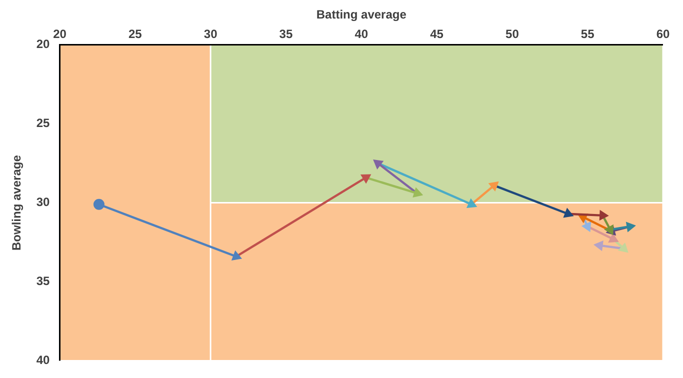 The image size is (683, 378). What do you see at coordinates (60, 33) in the screenshot?
I see `x-tick-label: 20` at bounding box center [60, 33].